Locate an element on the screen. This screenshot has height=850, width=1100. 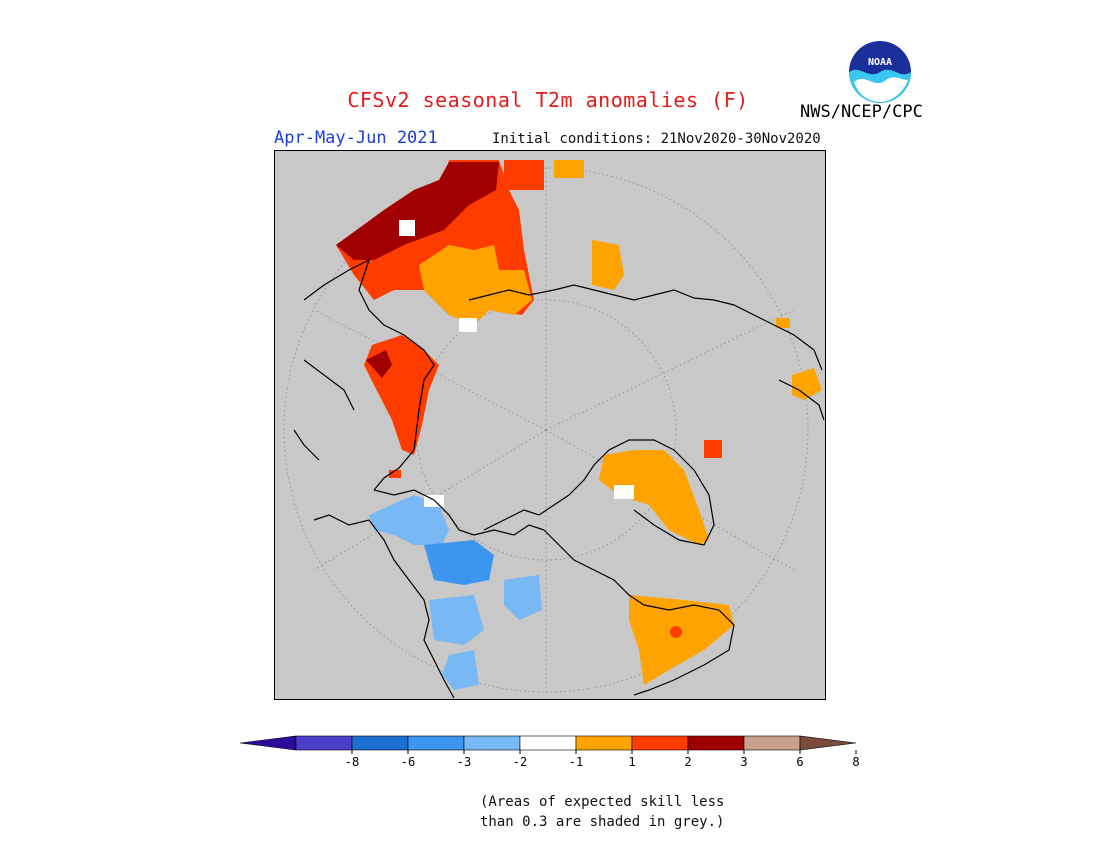
legend-swatches is located at coordinates (548, 743).